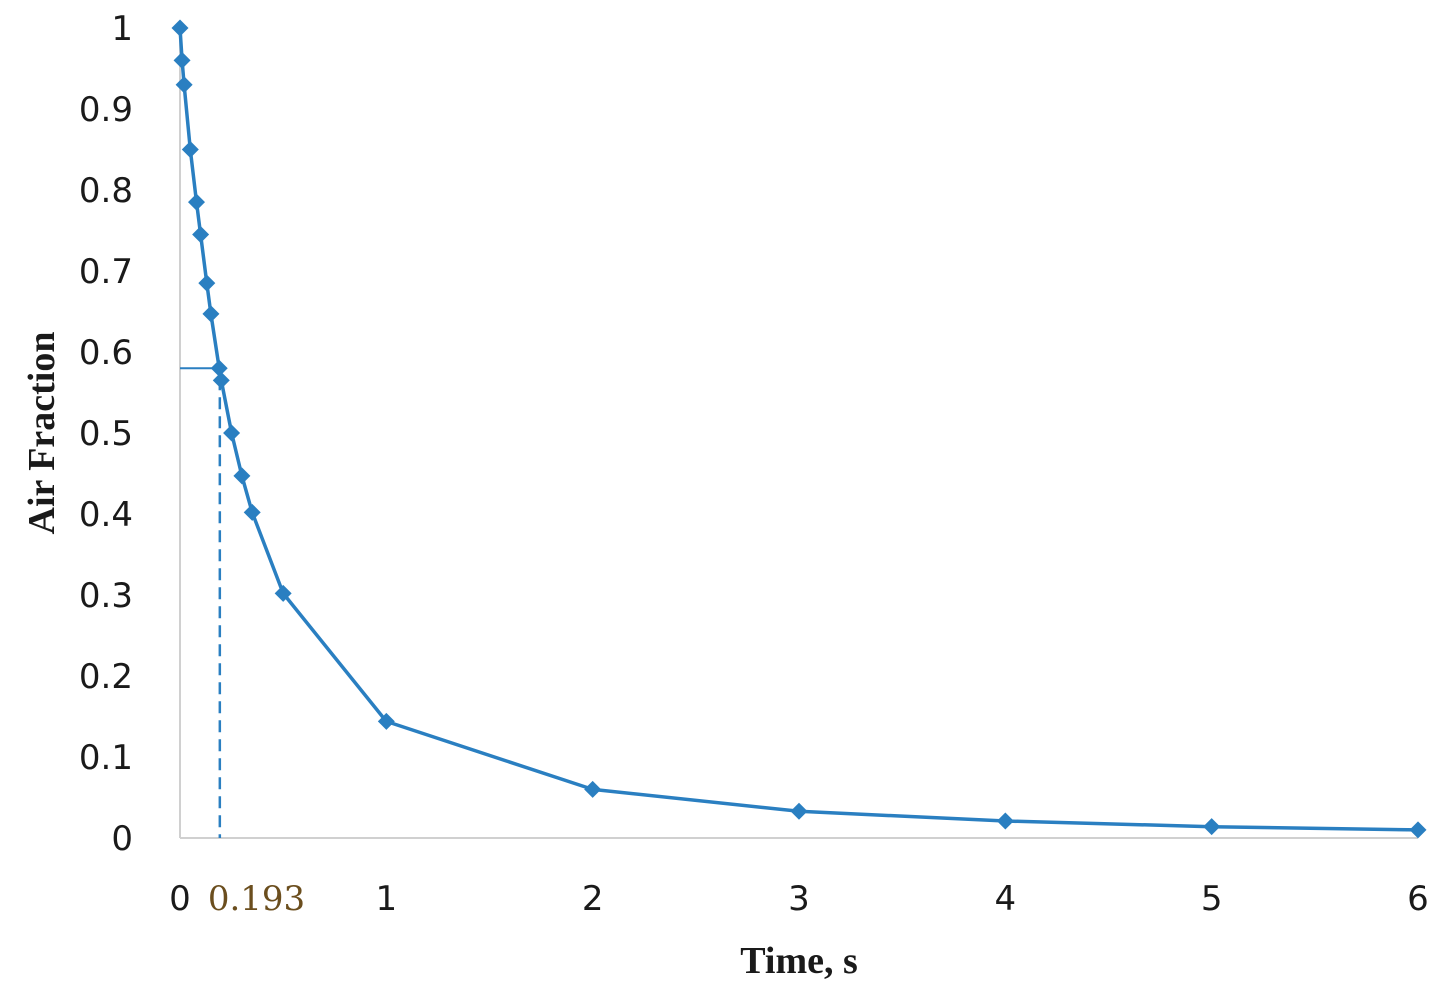  Describe the element at coordinates (42, 433) in the screenshot. I see `y-axis-title: Air Fraction` at that location.